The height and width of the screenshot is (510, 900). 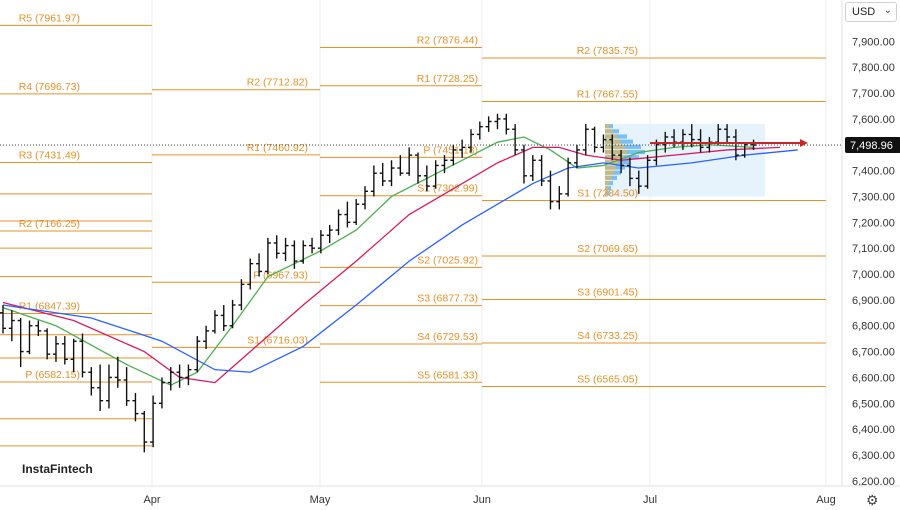 What do you see at coordinates (873, 68) in the screenshot?
I see `y-tick-label: 7,800.00` at bounding box center [873, 68].